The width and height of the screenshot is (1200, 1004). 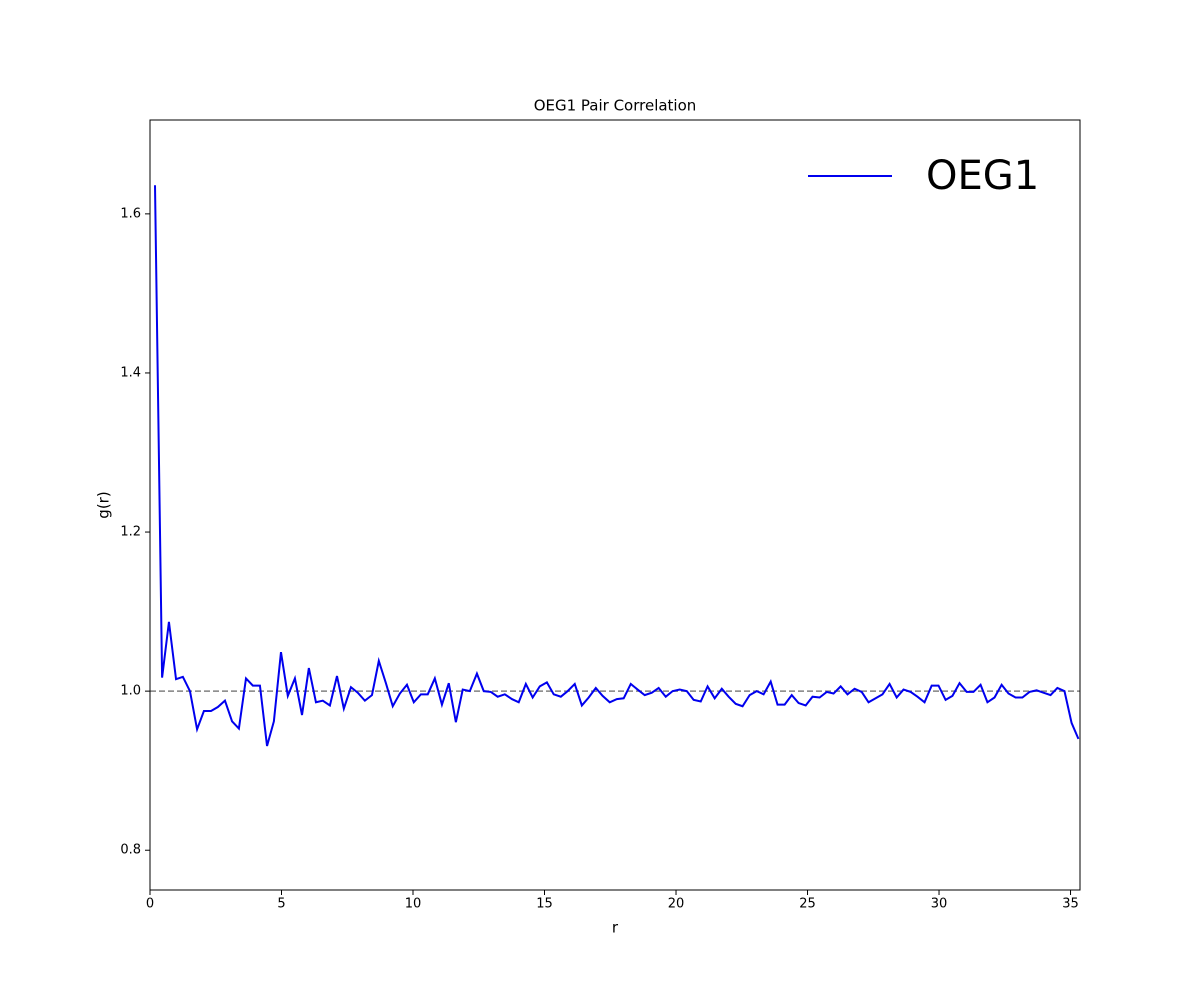 What do you see at coordinates (413, 904) in the screenshot?
I see `x-tick-label: 10` at bounding box center [413, 904].